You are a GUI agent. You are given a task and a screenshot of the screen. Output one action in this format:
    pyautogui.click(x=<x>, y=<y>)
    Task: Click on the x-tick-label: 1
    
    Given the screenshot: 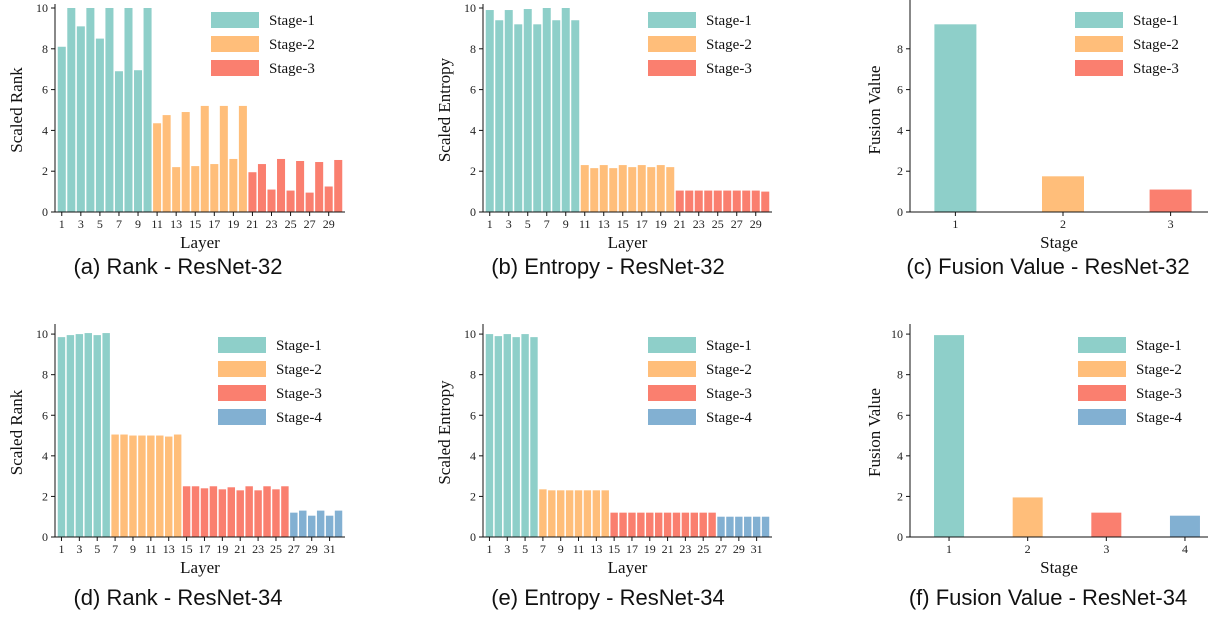 What is the action you would take?
    pyautogui.click(x=949, y=549)
    